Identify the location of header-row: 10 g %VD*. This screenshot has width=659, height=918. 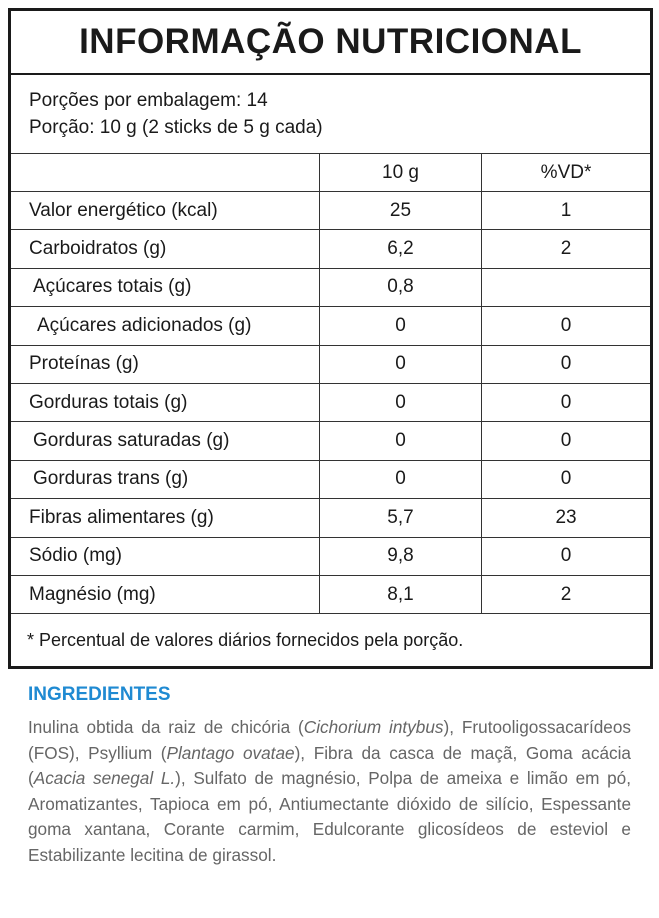
(331, 172).